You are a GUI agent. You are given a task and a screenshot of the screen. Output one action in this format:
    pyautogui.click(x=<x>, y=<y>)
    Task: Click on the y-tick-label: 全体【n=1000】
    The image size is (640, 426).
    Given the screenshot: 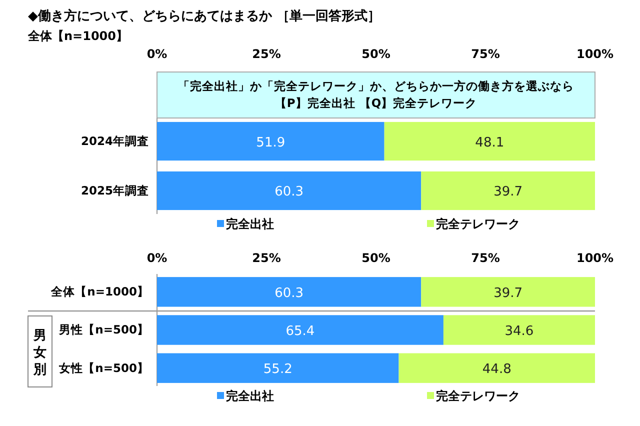 What is the action you would take?
    pyautogui.click(x=99, y=291)
    